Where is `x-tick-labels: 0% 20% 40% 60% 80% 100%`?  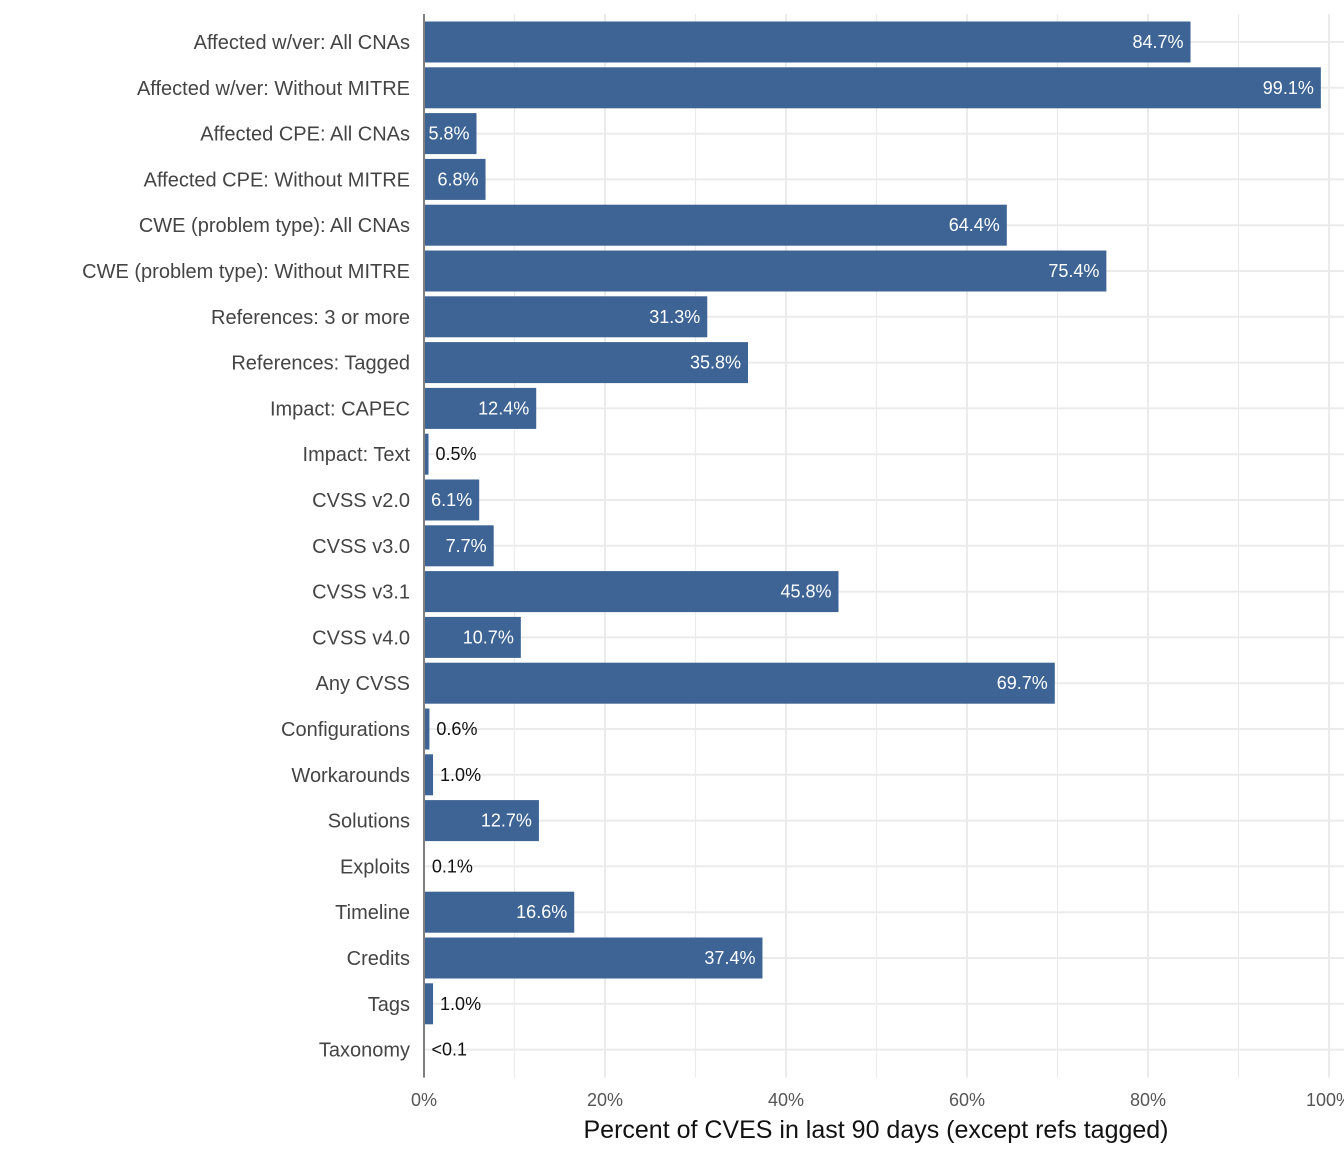 x-tick-labels: 0% 20% 40% 60% 80% 100% is located at coordinates (877, 1100).